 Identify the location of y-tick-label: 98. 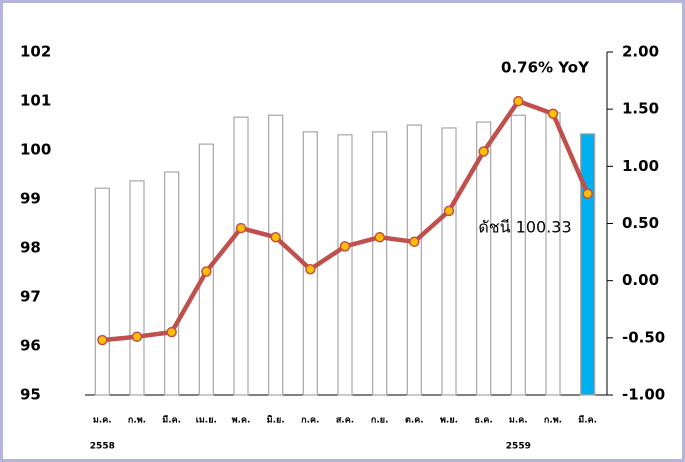
(30, 248).